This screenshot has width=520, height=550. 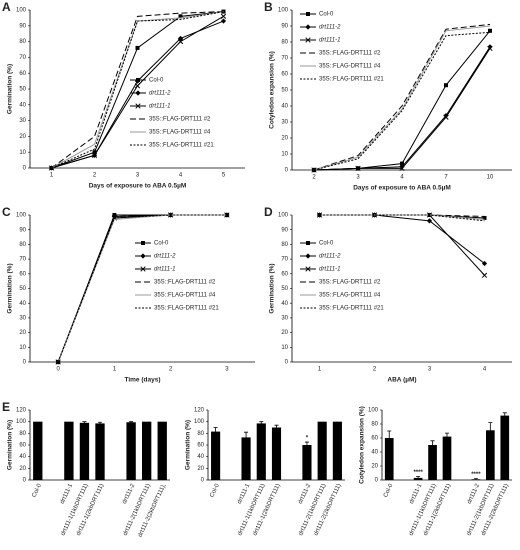 What do you see at coordinates (224, 176) in the screenshot?
I see `x-tick-label: 5` at bounding box center [224, 176].